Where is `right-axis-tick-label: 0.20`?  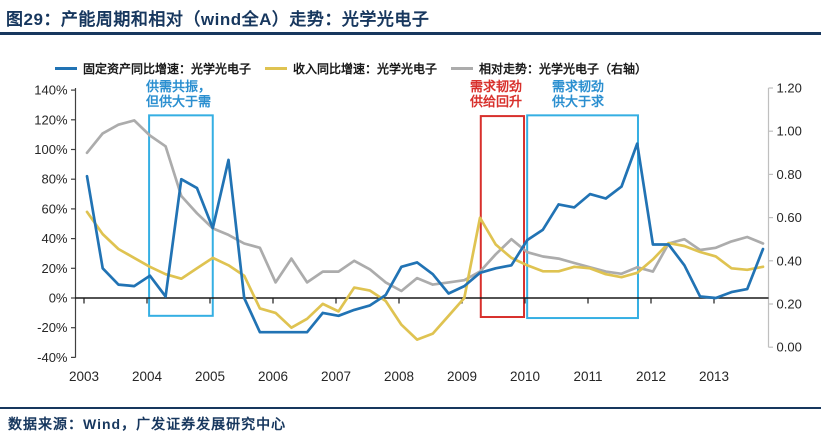 right-axis-tick-label: 0.20 is located at coordinates (789, 304).